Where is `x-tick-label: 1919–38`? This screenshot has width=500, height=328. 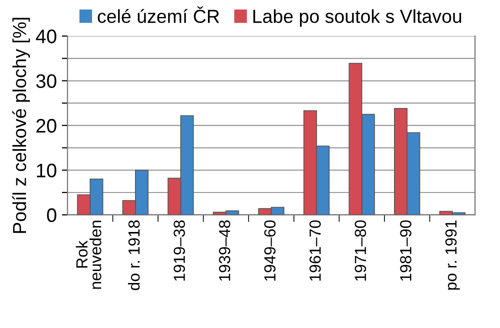 x-tick-label: 1919–38 is located at coordinates (179, 250).